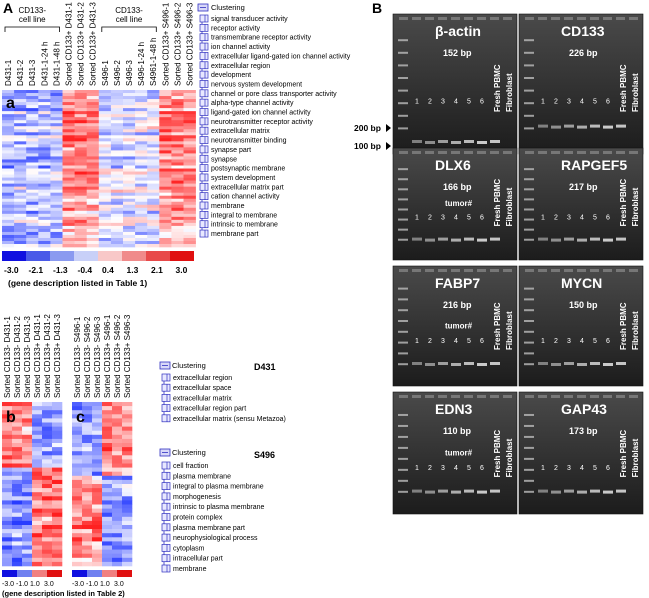 The image size is (649, 598). What do you see at coordinates (608, 341) in the screenshot?
I see `lane-label: 6` at bounding box center [608, 341].